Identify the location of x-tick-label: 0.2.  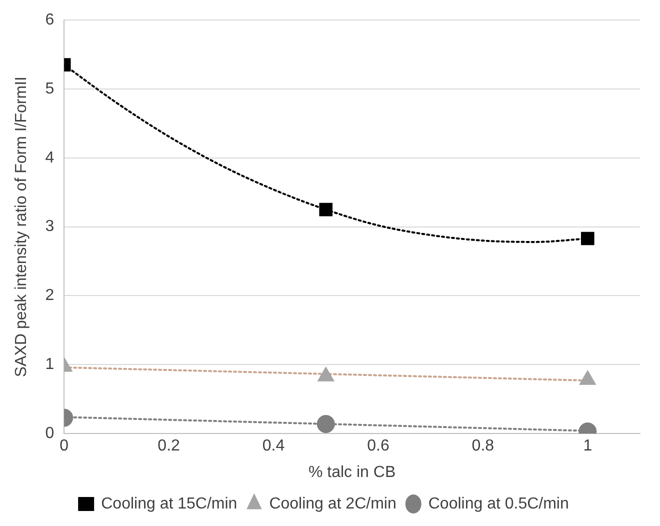
(169, 446).